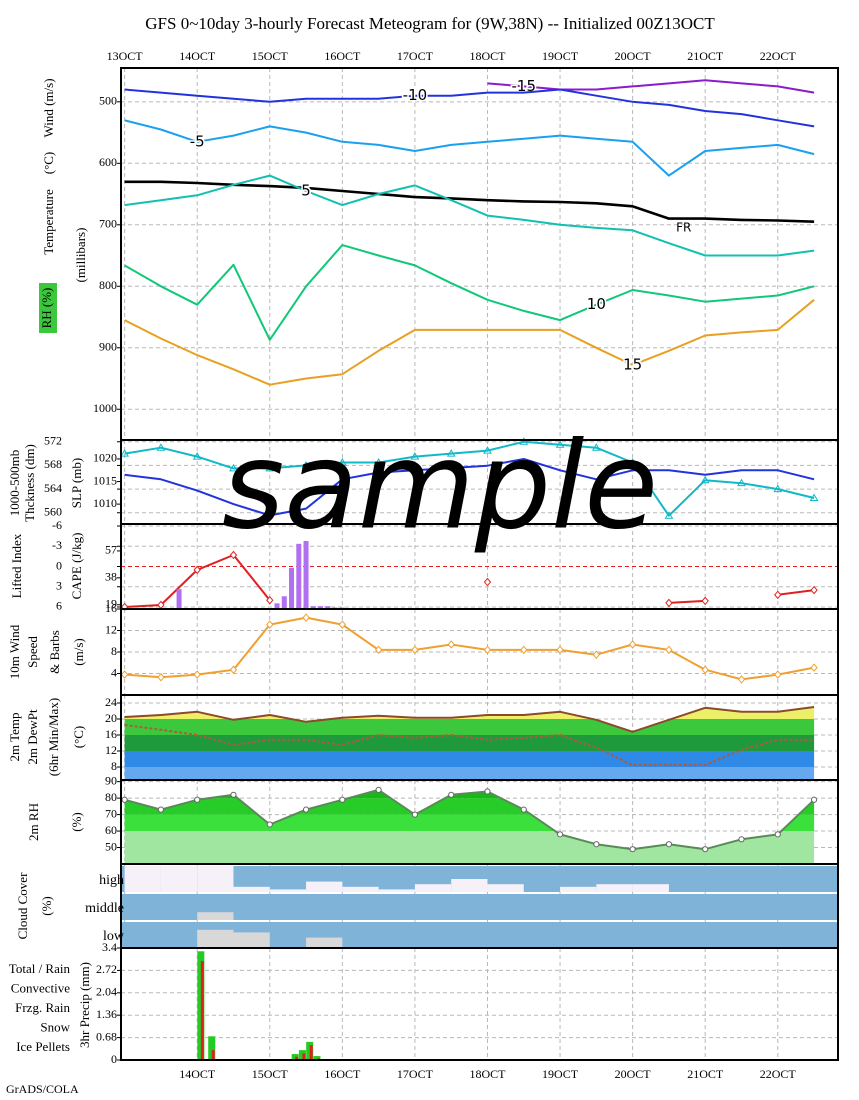 Image resolution: width=859 pixels, height=1100 pixels. I want to click on axis-label: CAPE (J/kg), so click(76, 566).